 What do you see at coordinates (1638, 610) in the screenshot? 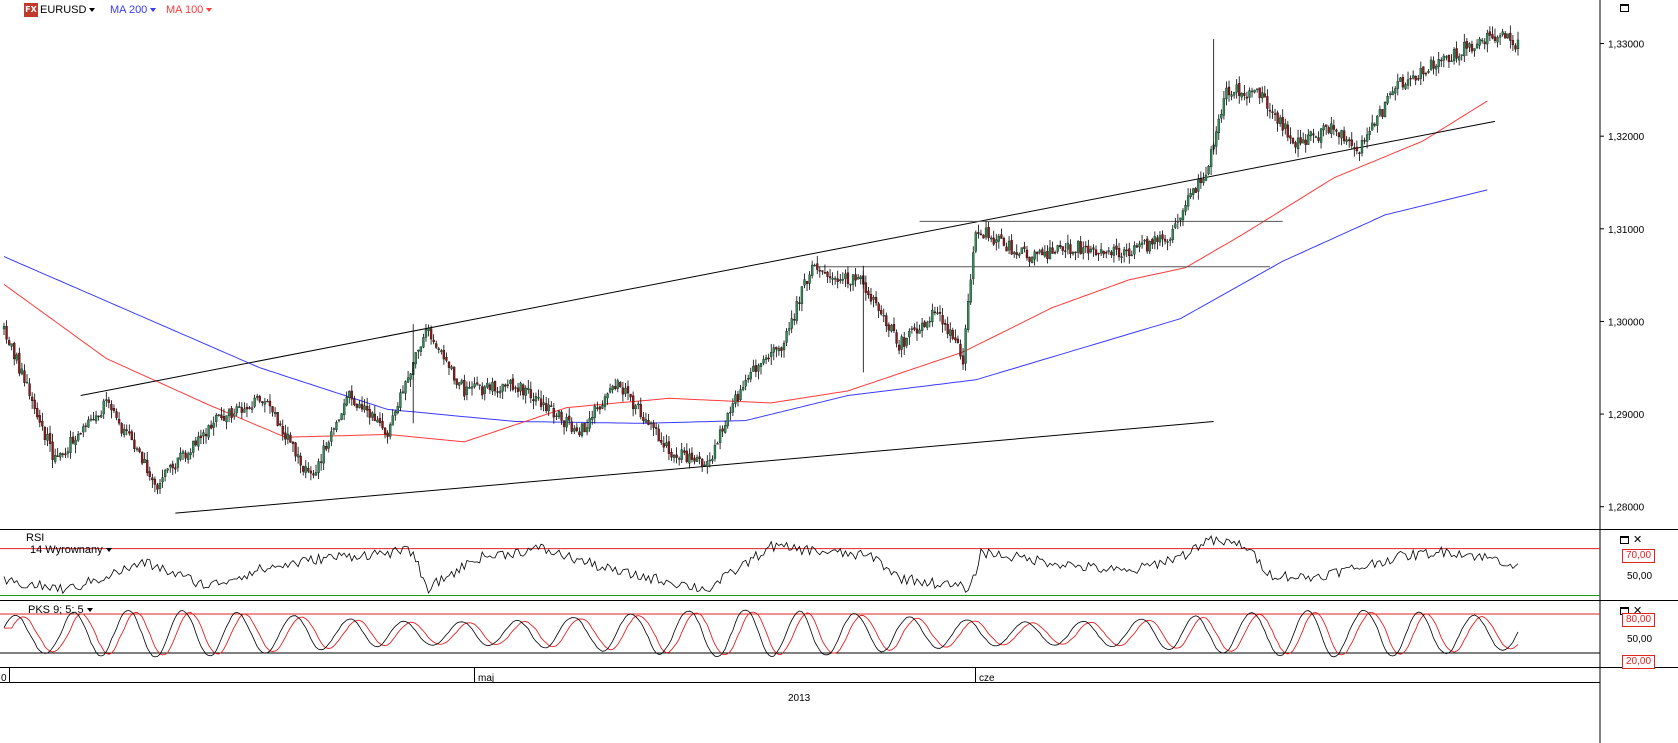
I see `close-stoch-icon: ✕` at bounding box center [1638, 610].